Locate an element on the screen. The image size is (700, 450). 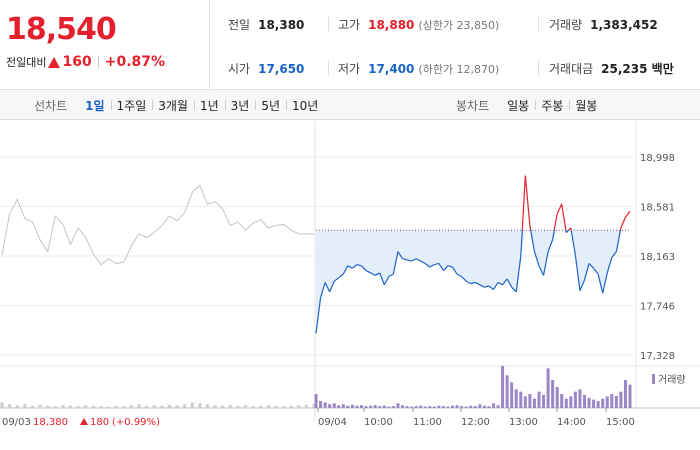
low-price: 저가 17,400 (하한가 12,870) is located at coordinates (419, 69).